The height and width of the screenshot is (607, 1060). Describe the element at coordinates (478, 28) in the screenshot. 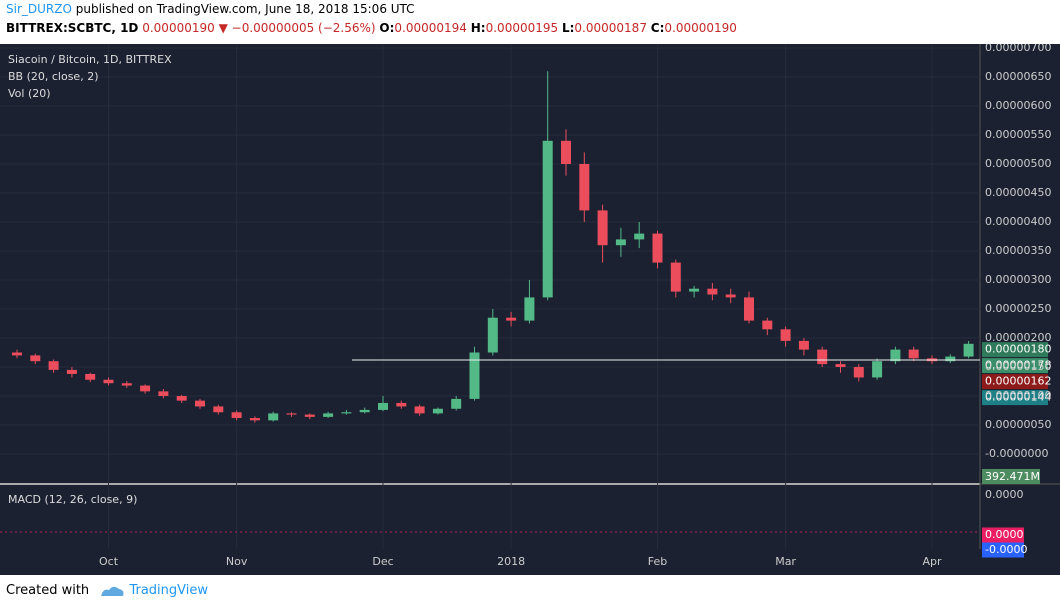

I see `h-label: H:` at that location.